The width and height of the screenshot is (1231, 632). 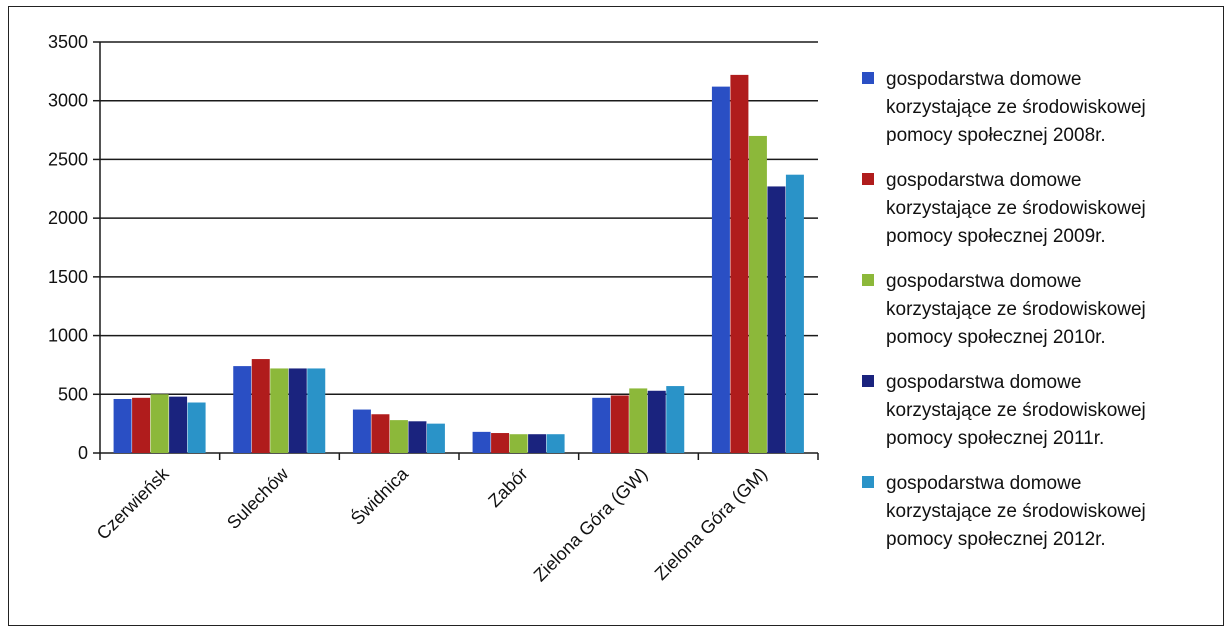 I want to click on y-tick-label: 2500, so click(x=68, y=159).